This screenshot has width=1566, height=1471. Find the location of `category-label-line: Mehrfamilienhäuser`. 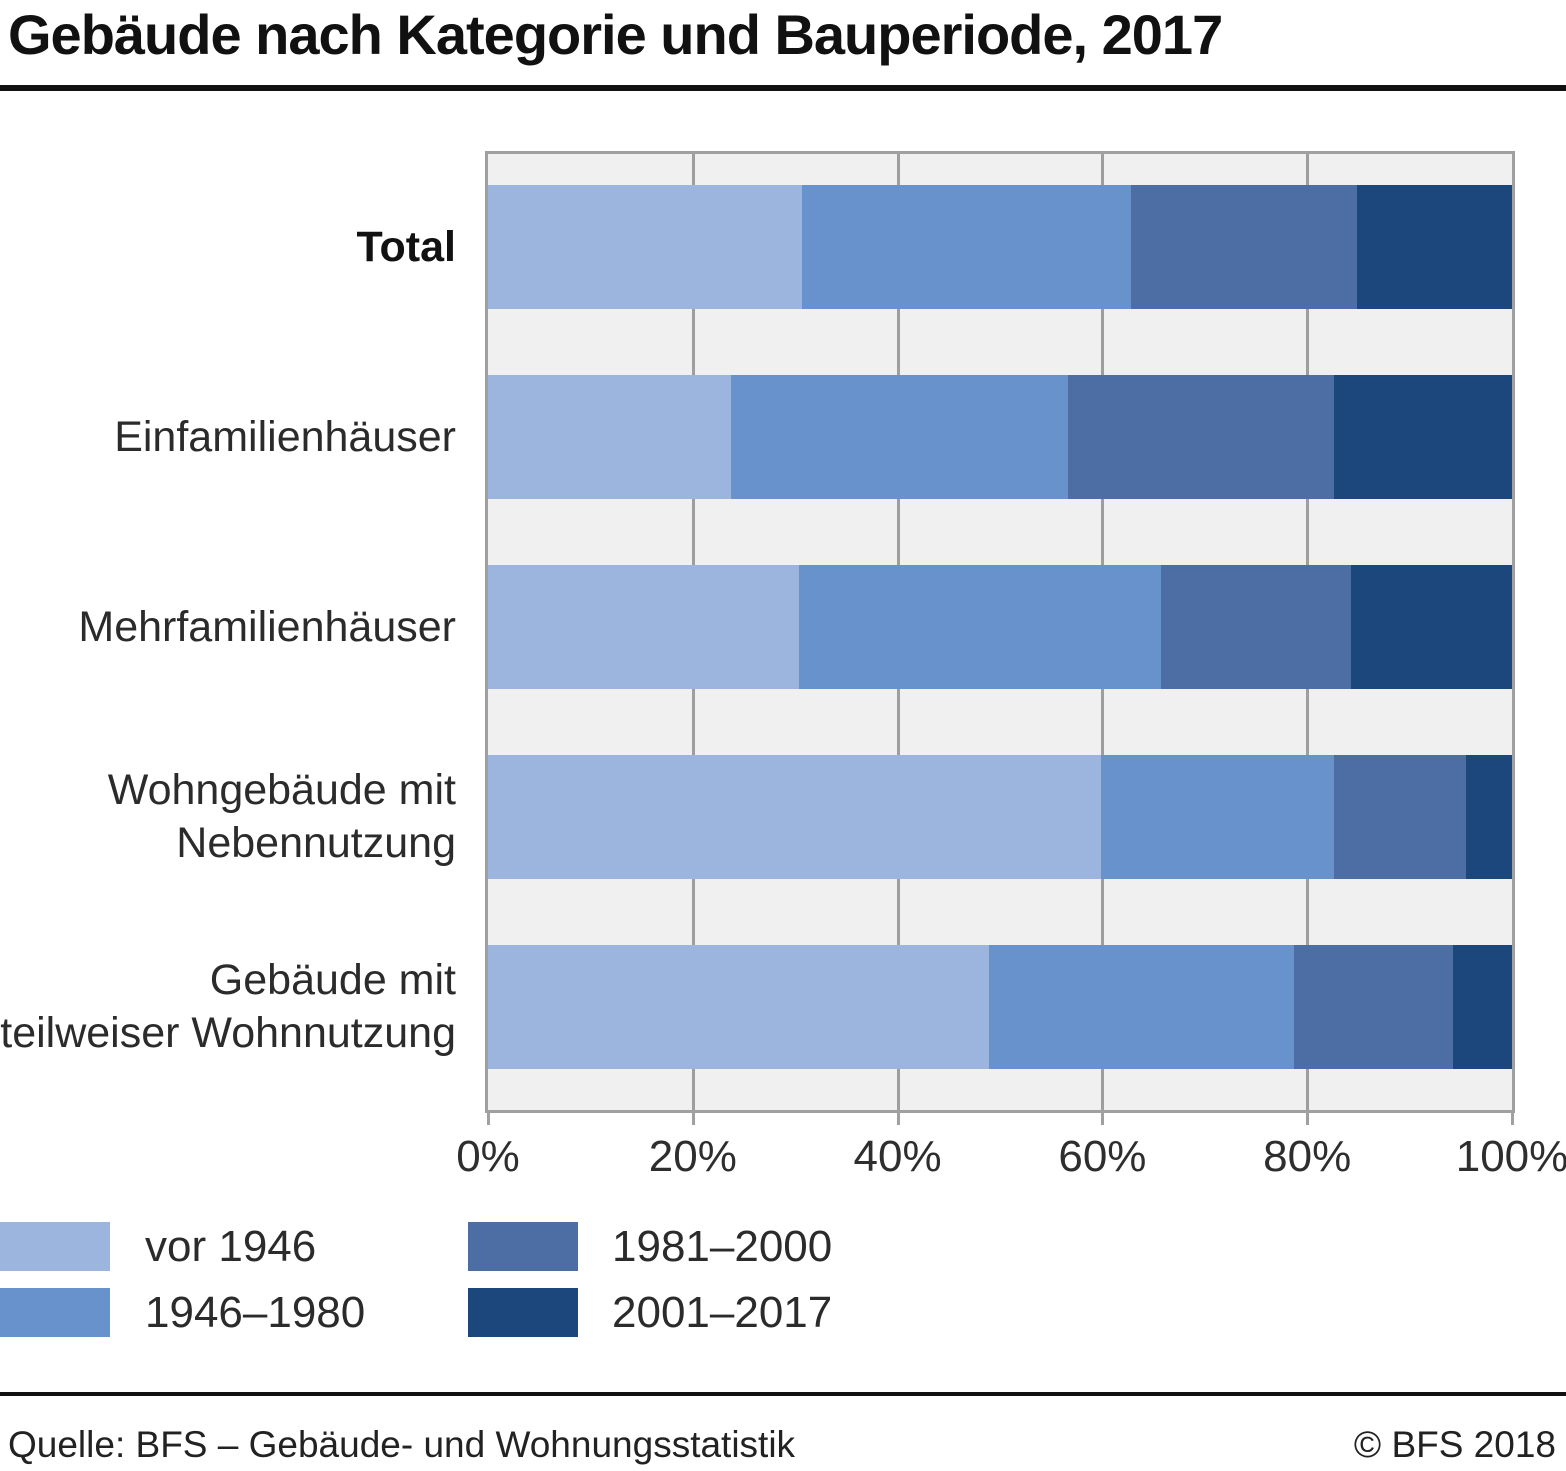

category-label-line: Mehrfamilienhäuser is located at coordinates (267, 626).